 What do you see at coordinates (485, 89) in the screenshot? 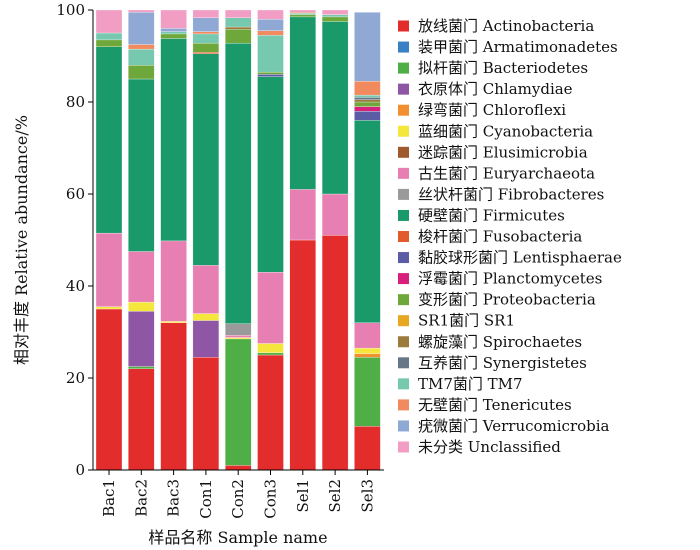
I see `legend-item: 衣原体门 Chlamydiae` at bounding box center [485, 89].